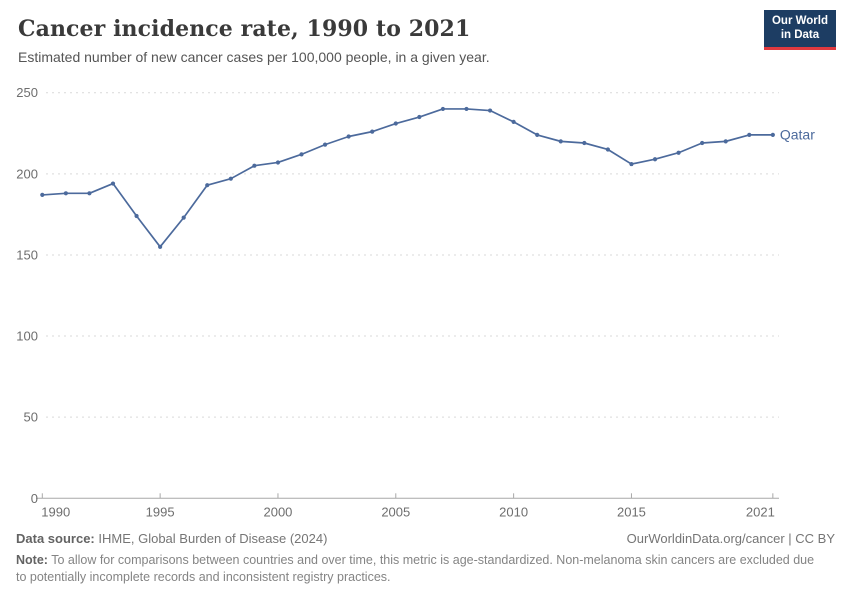  What do you see at coordinates (513, 511) in the screenshot?
I see `x-tick-label: 2010` at bounding box center [513, 511].